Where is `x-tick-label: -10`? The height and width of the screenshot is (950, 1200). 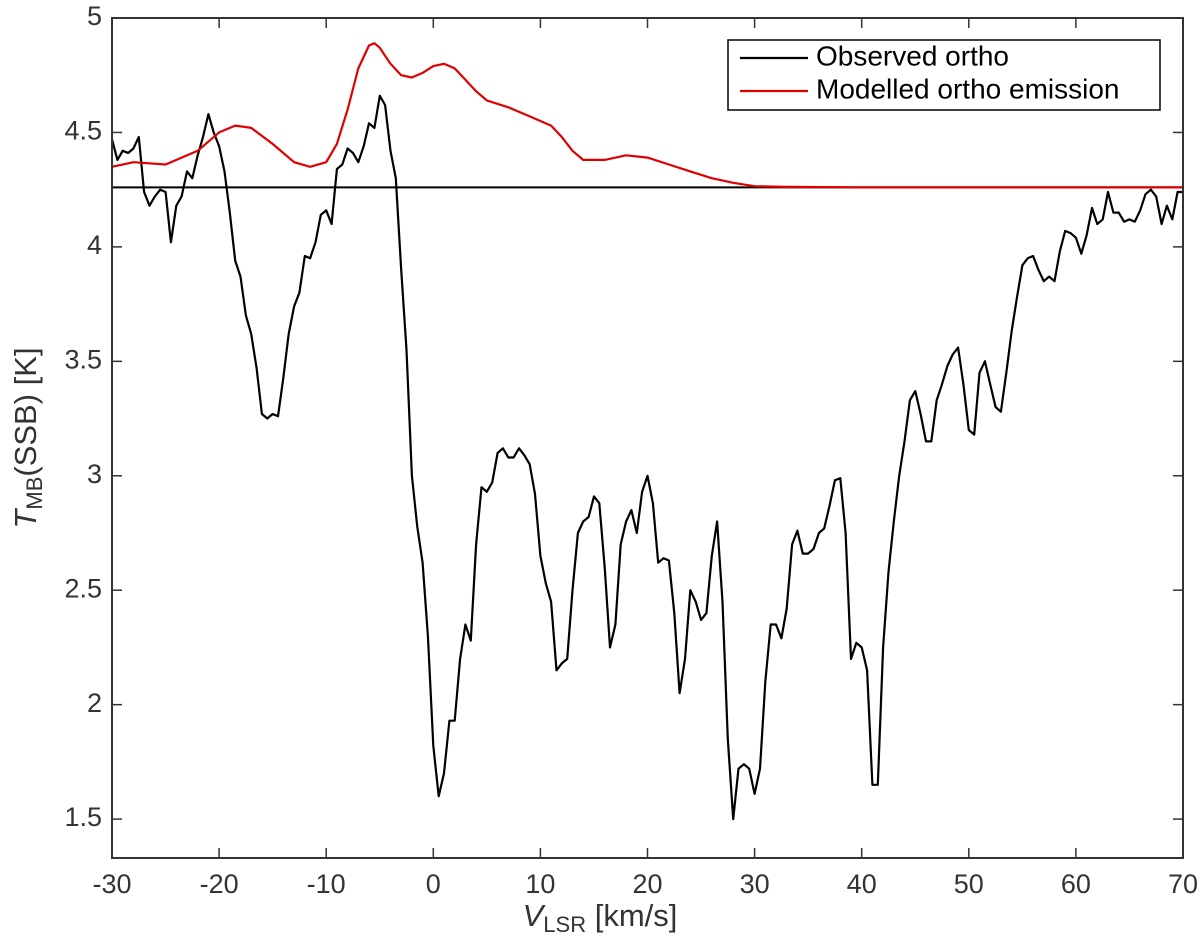
x-tick-label: -10 is located at coordinates (326, 884).